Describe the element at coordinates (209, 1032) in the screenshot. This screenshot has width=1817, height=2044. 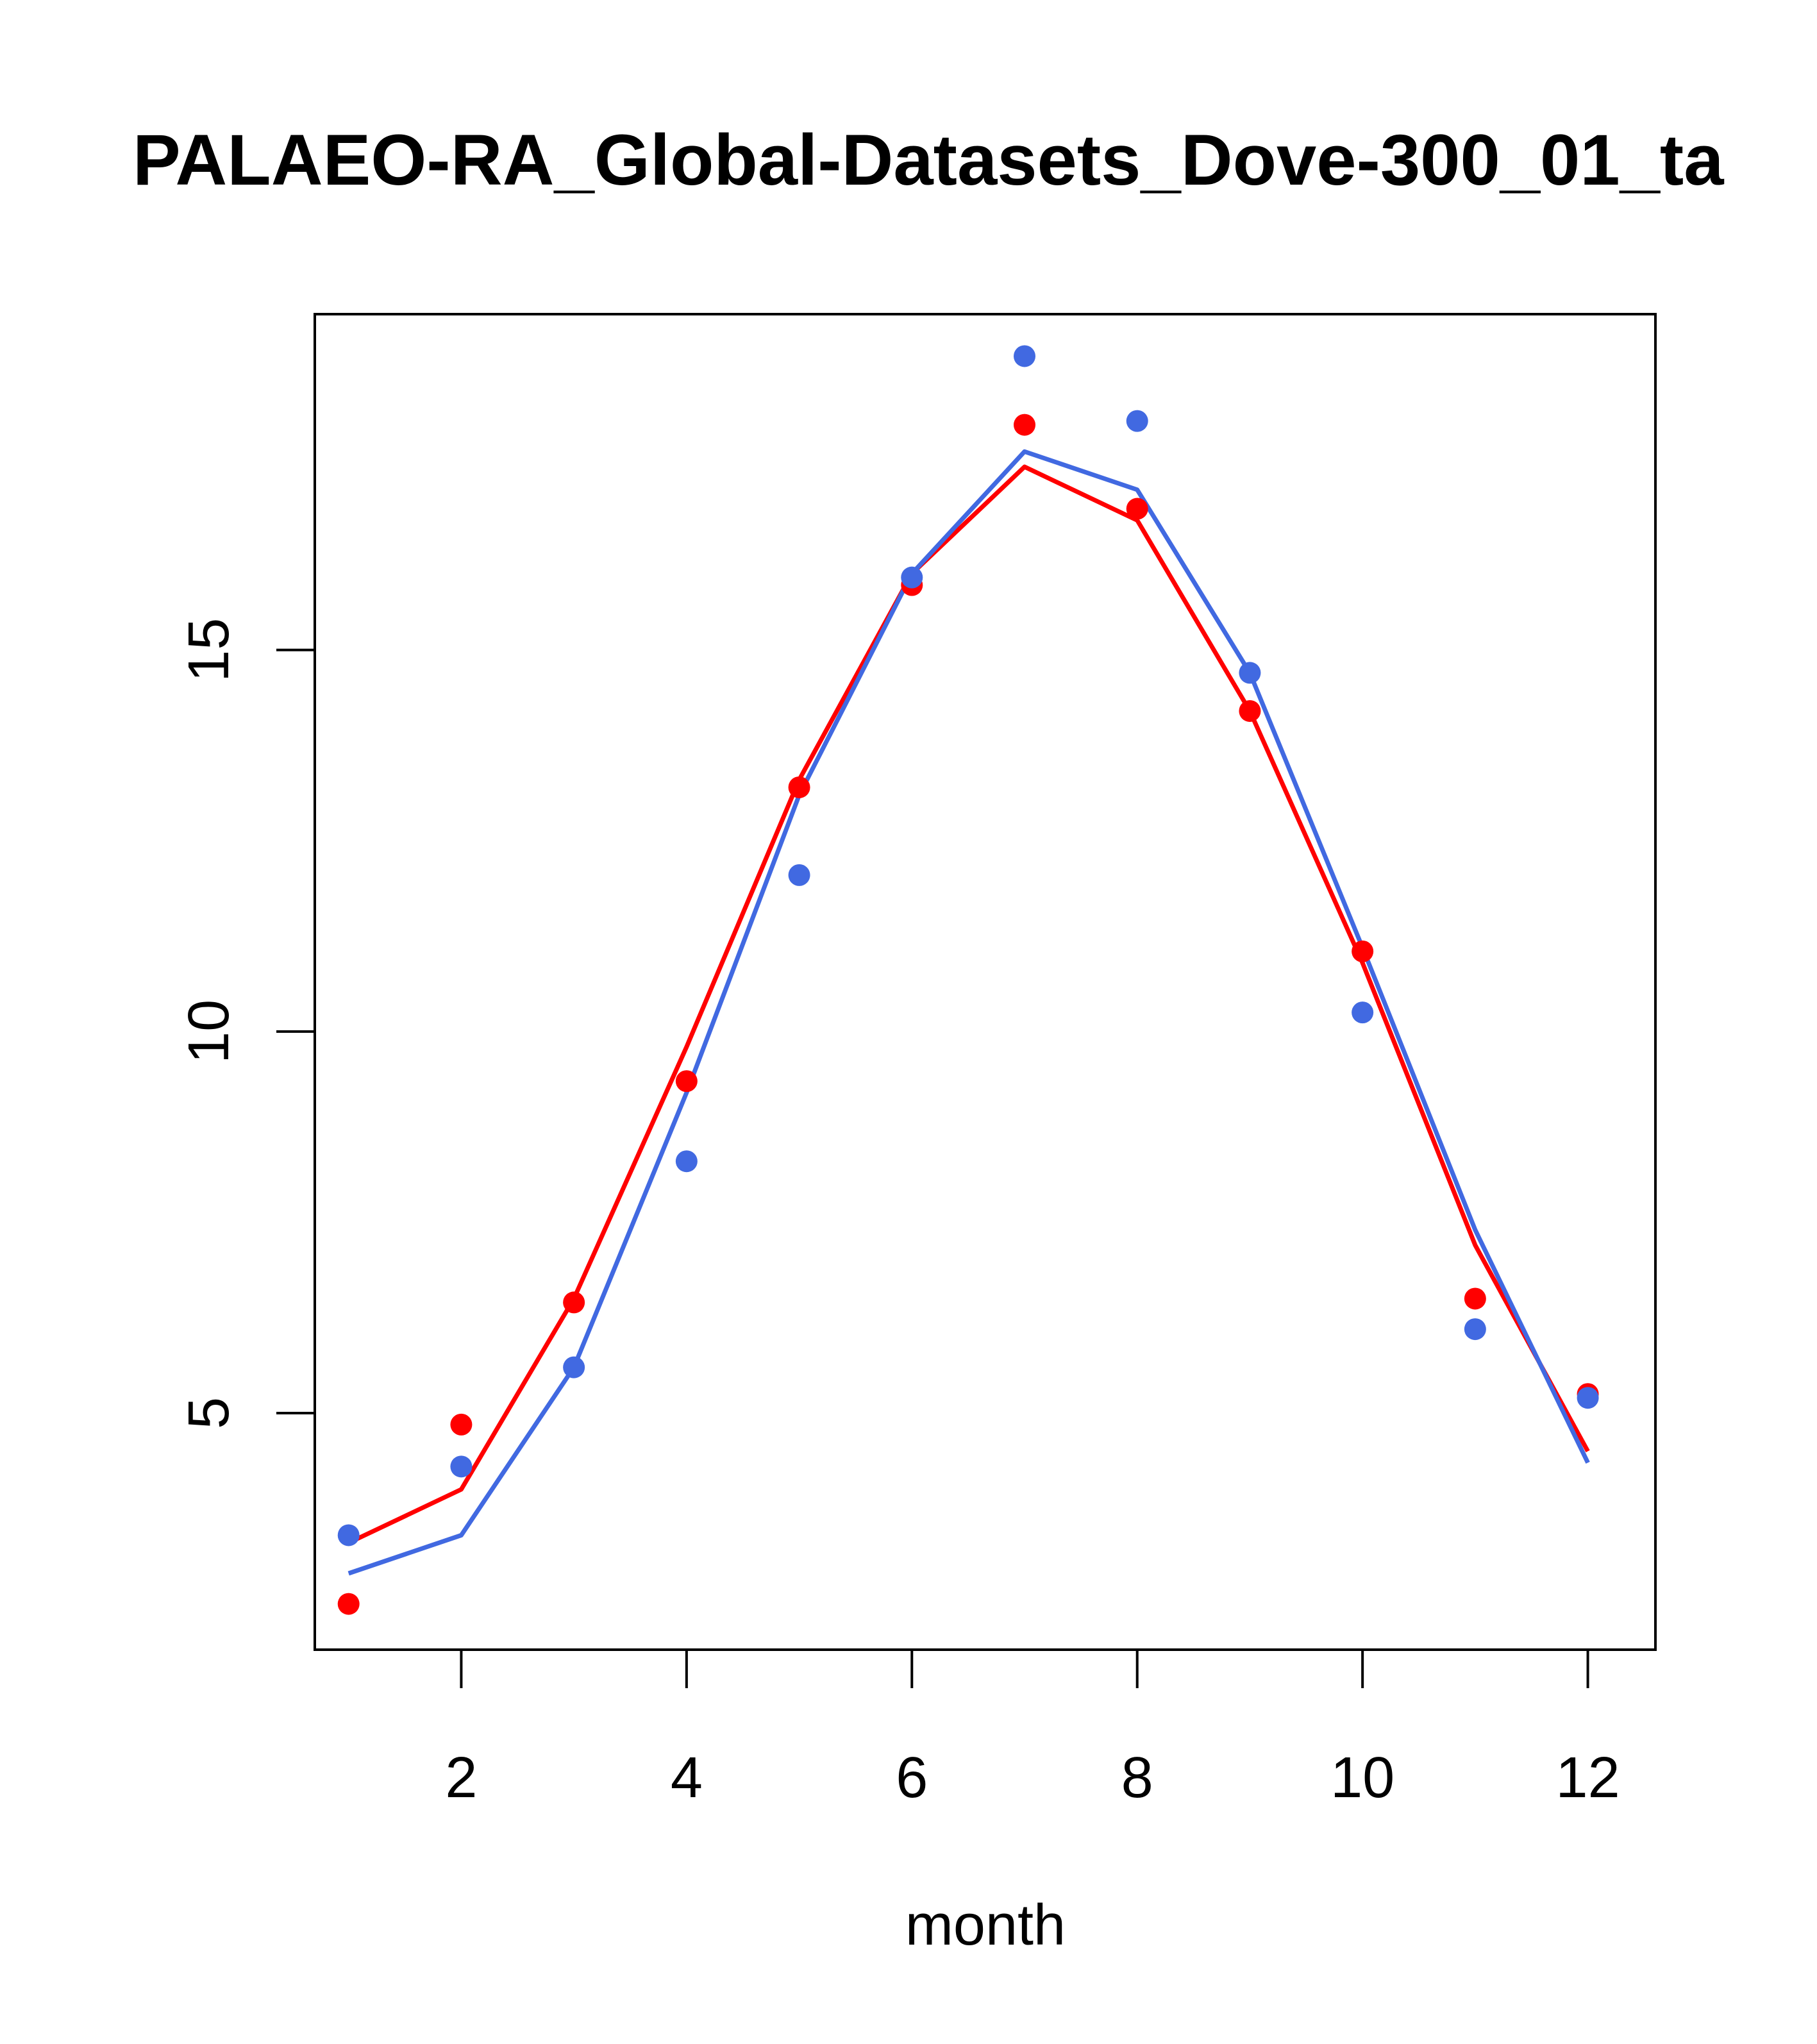
I see `y-tick-label: 10` at that location.